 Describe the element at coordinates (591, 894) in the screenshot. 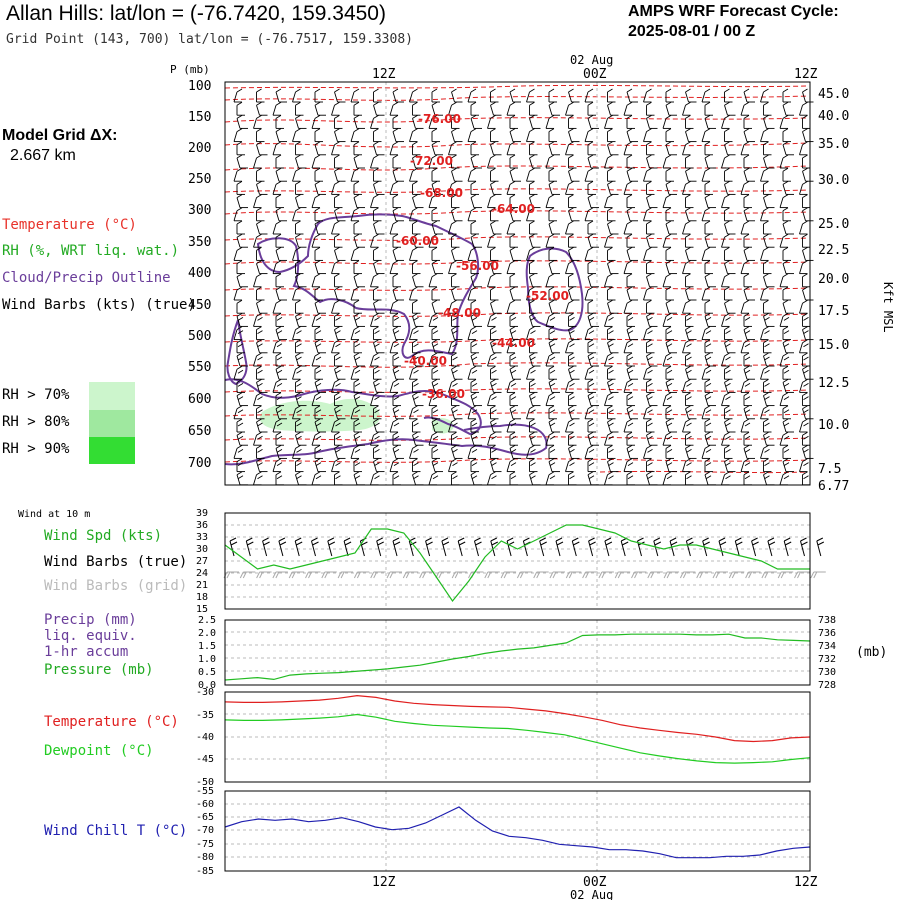

I see `bottom-date: 02 Aug` at that location.